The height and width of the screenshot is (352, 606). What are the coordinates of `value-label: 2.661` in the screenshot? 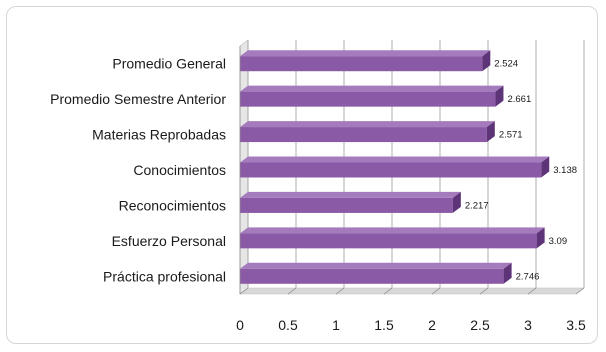 It's located at (519, 99).